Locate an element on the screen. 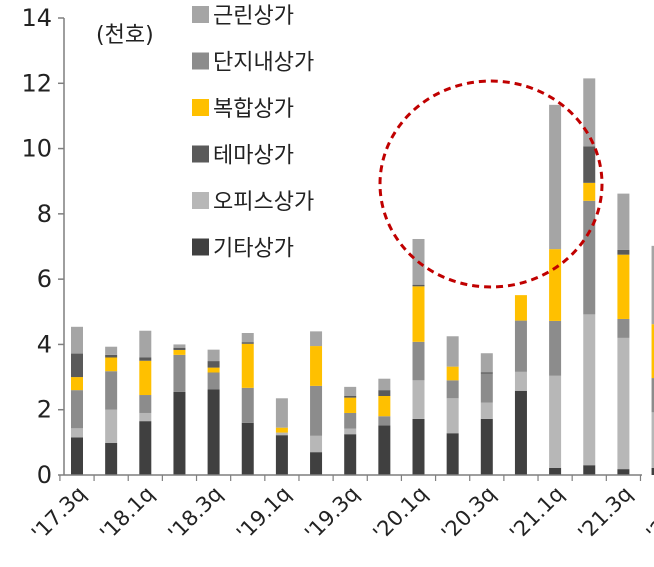  highlight-circle is located at coordinates (491, 184).